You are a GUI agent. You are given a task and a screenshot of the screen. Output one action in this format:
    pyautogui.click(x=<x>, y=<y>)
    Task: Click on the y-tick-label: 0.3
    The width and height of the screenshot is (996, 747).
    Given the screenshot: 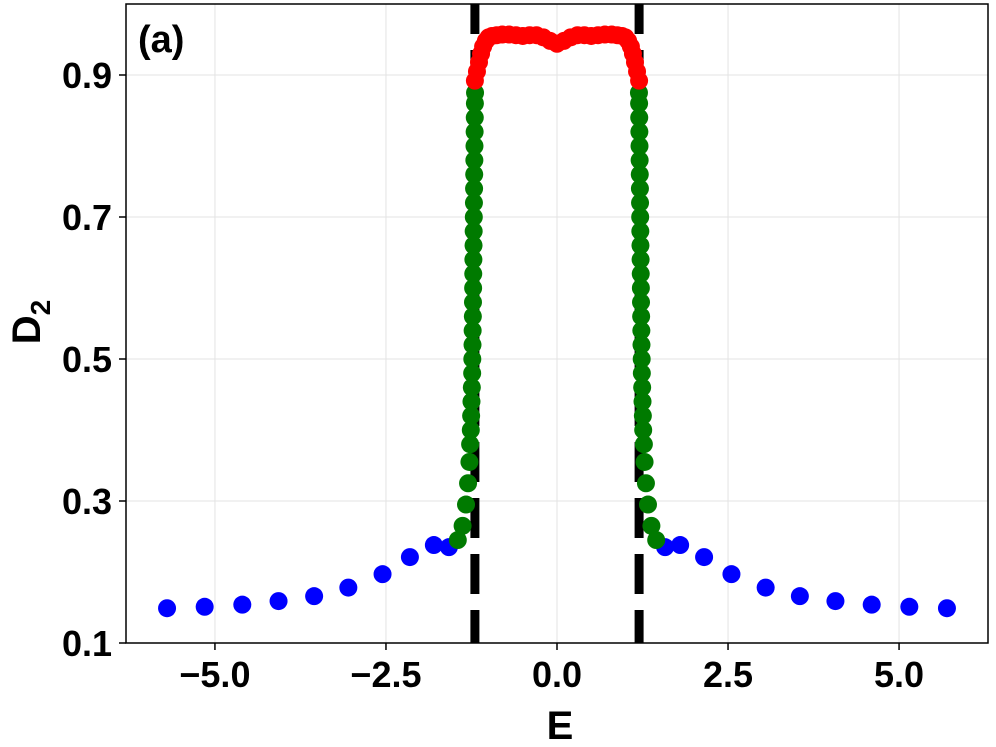 What is the action you would take?
    pyautogui.click(x=87, y=501)
    